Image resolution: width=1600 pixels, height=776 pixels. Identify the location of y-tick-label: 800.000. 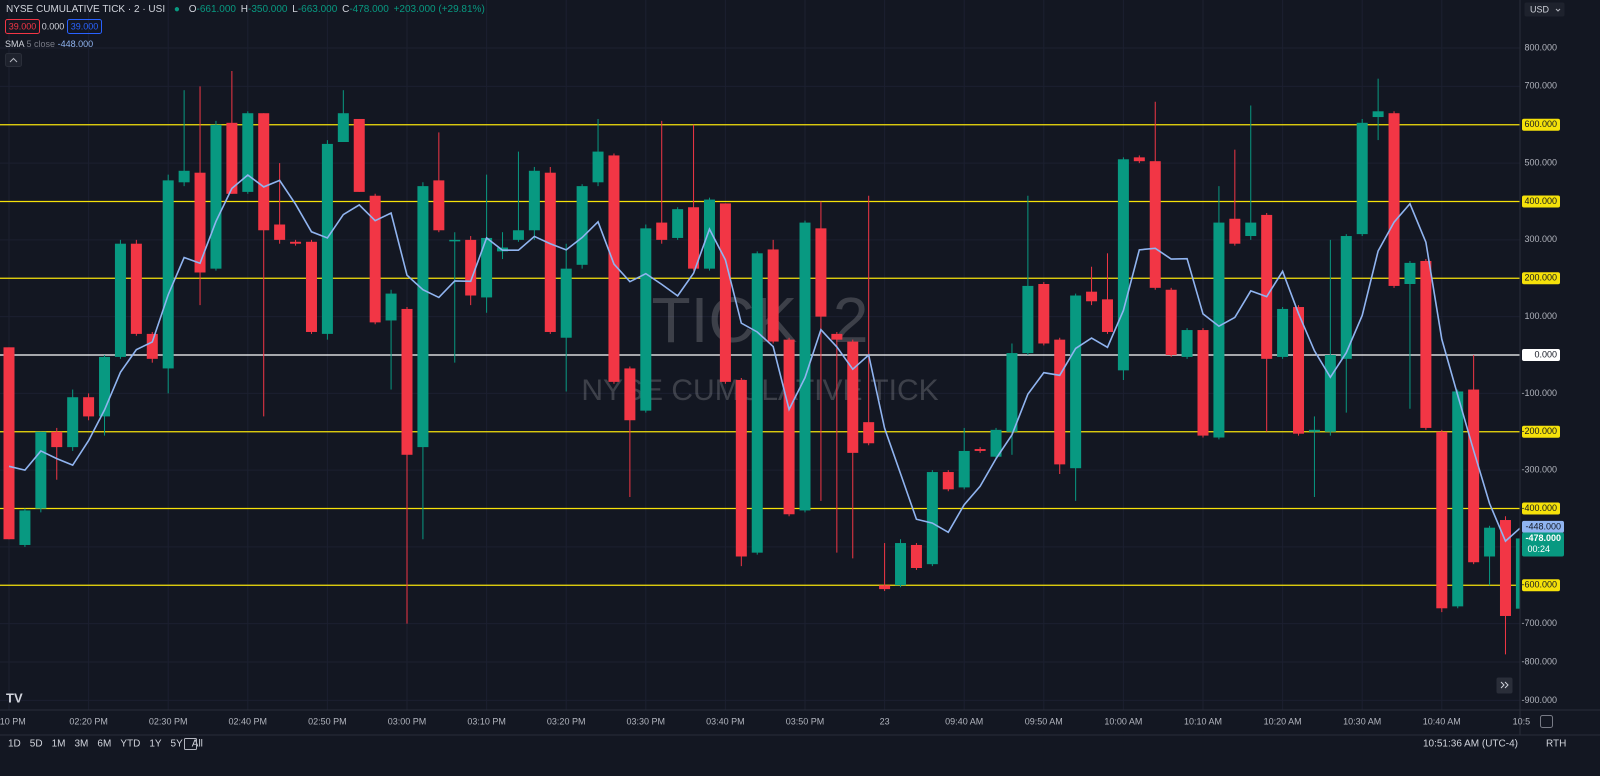
(1540, 47).